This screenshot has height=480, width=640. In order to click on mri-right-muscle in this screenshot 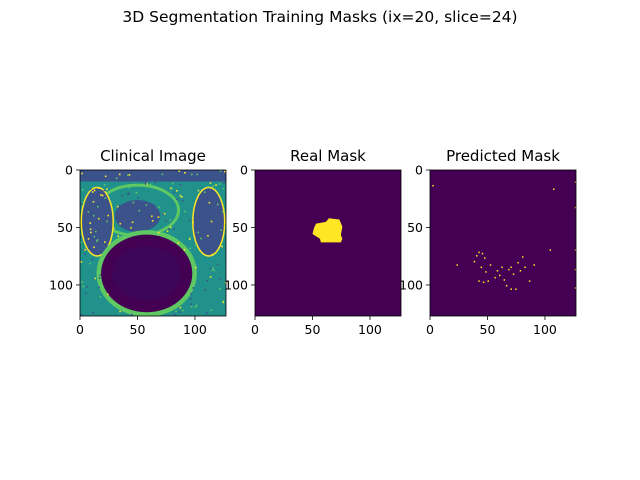, I will do `click(209, 221)`.